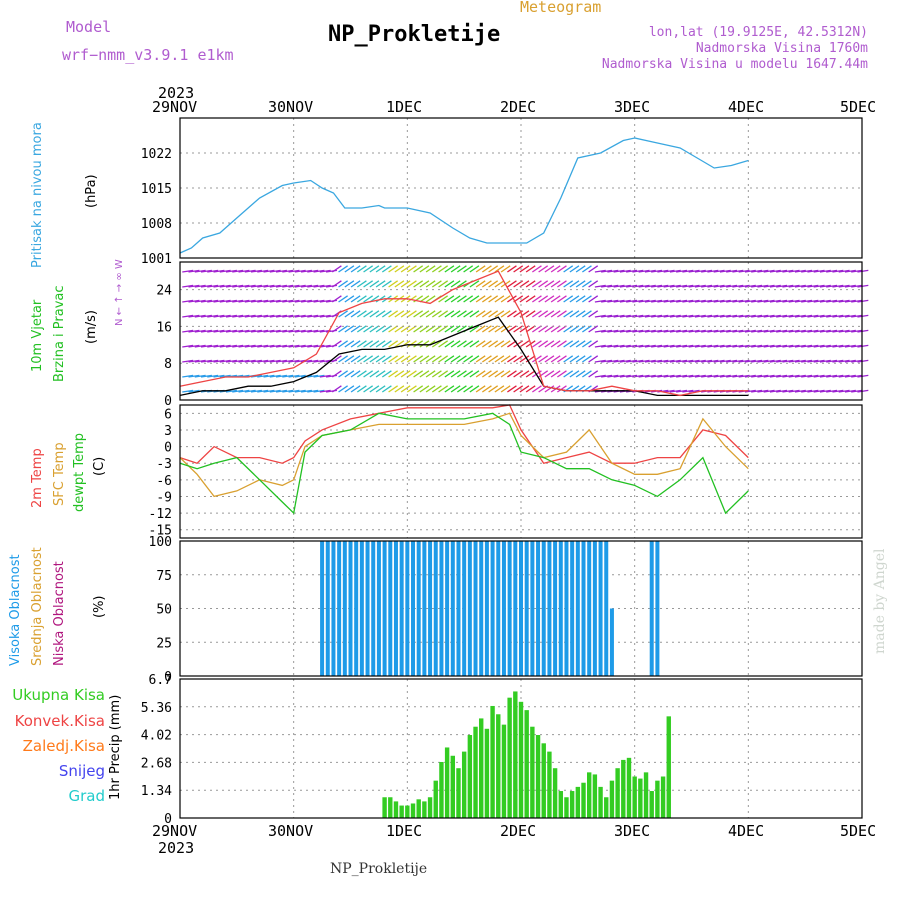 The image size is (900, 900). What do you see at coordinates (525, 329) in the screenshot?
I see `wind-colored-arrows-layer` at bounding box center [525, 329].